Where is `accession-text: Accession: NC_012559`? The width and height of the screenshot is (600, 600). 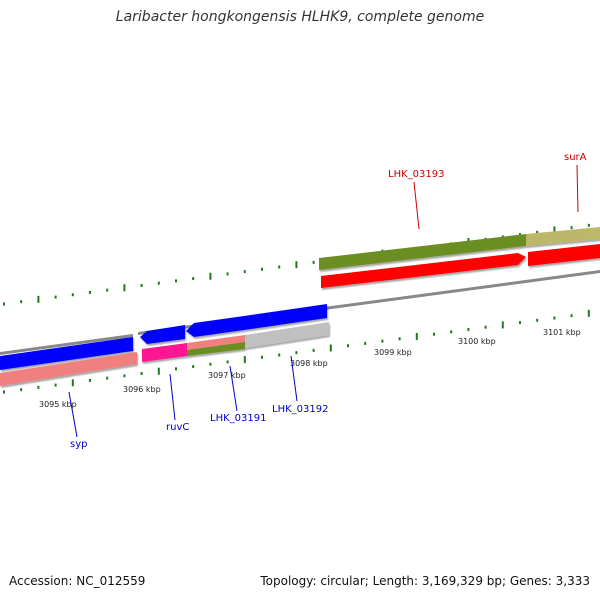 accession-text: Accession: NC_012559 is located at coordinates (77, 581).